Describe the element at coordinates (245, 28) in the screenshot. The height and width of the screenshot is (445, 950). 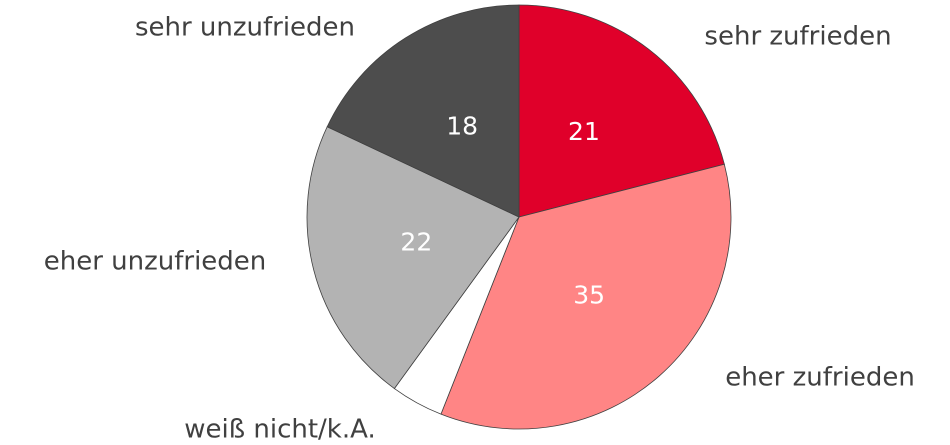
I see `category-label: sehr unzufrieden` at that location.